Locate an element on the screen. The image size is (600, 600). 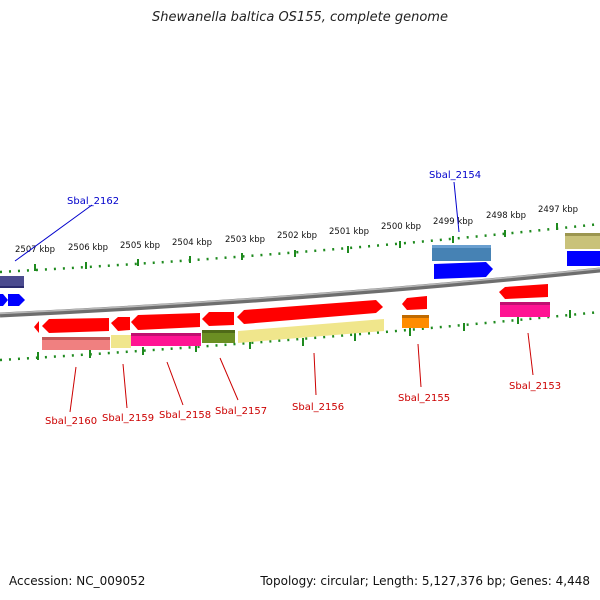
lower-scale-major-ticks is located at coordinates (304, 335).